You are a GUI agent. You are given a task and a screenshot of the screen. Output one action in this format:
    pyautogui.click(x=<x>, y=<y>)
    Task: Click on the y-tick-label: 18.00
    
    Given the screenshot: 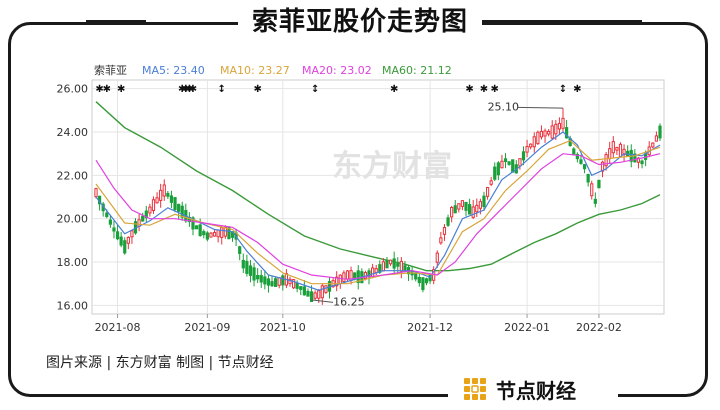 What is the action you would take?
    pyautogui.click(x=73, y=262)
    